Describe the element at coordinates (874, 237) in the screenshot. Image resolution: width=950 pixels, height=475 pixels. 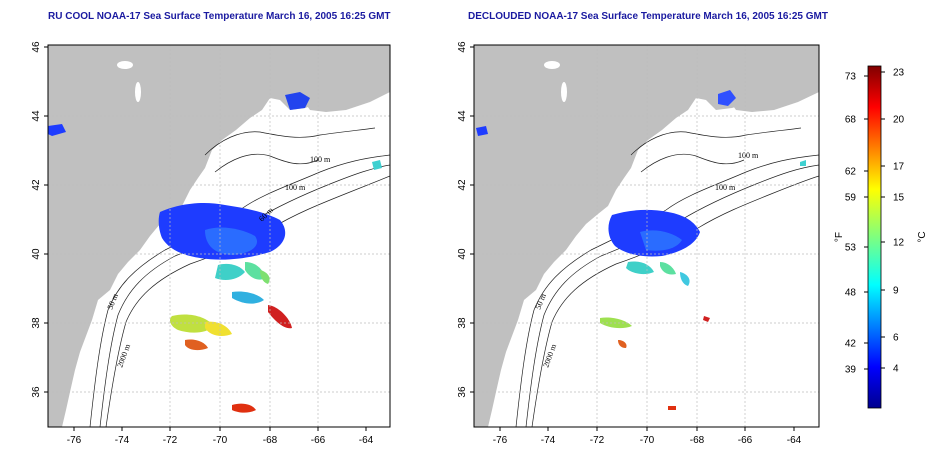
I see `colorbar` at that location.